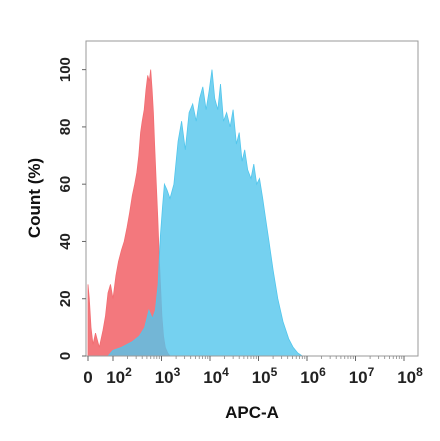 The height and width of the screenshot is (441, 440). What do you see at coordinates (65, 69) in the screenshot?
I see `y-tick-label: 100` at bounding box center [65, 69].